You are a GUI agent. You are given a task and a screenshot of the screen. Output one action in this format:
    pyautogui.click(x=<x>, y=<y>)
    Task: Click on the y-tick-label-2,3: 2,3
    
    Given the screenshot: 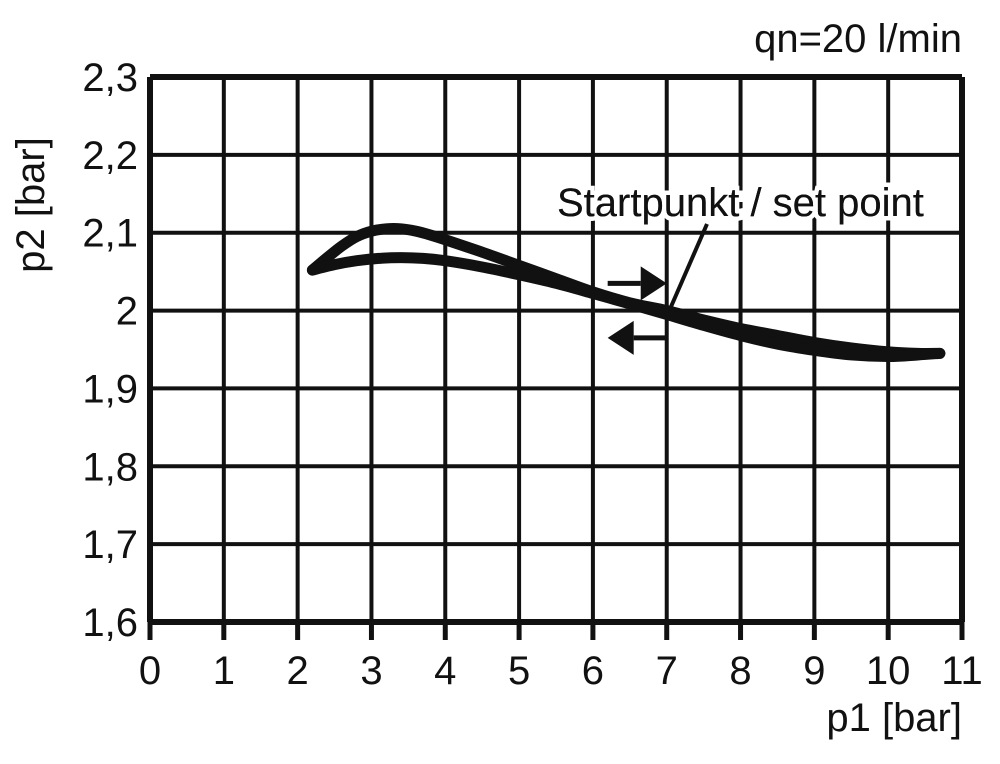 What is the action you would take?
    pyautogui.click(x=110, y=78)
    